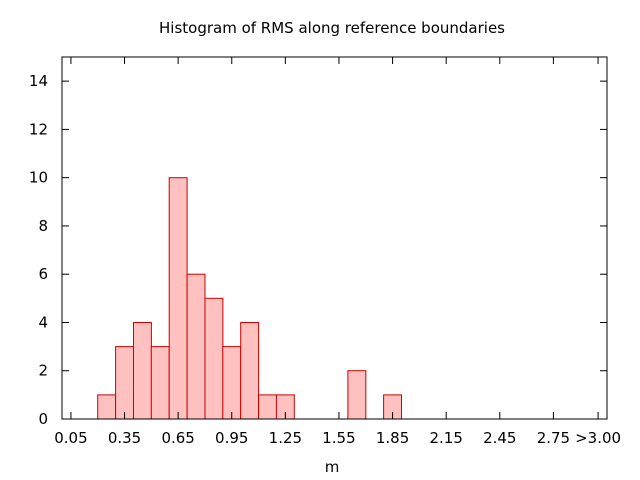  I want to click on x-tick-label: 1.55, so click(338, 438).